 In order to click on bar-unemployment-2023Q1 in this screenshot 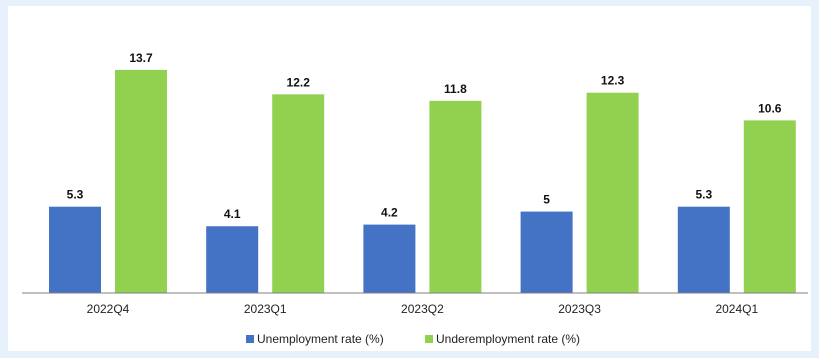, I will do `click(232, 259)`.